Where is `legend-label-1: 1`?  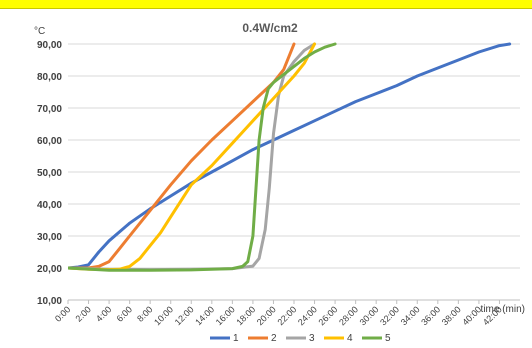
legend-label-1: 1 is located at coordinates (236, 338).